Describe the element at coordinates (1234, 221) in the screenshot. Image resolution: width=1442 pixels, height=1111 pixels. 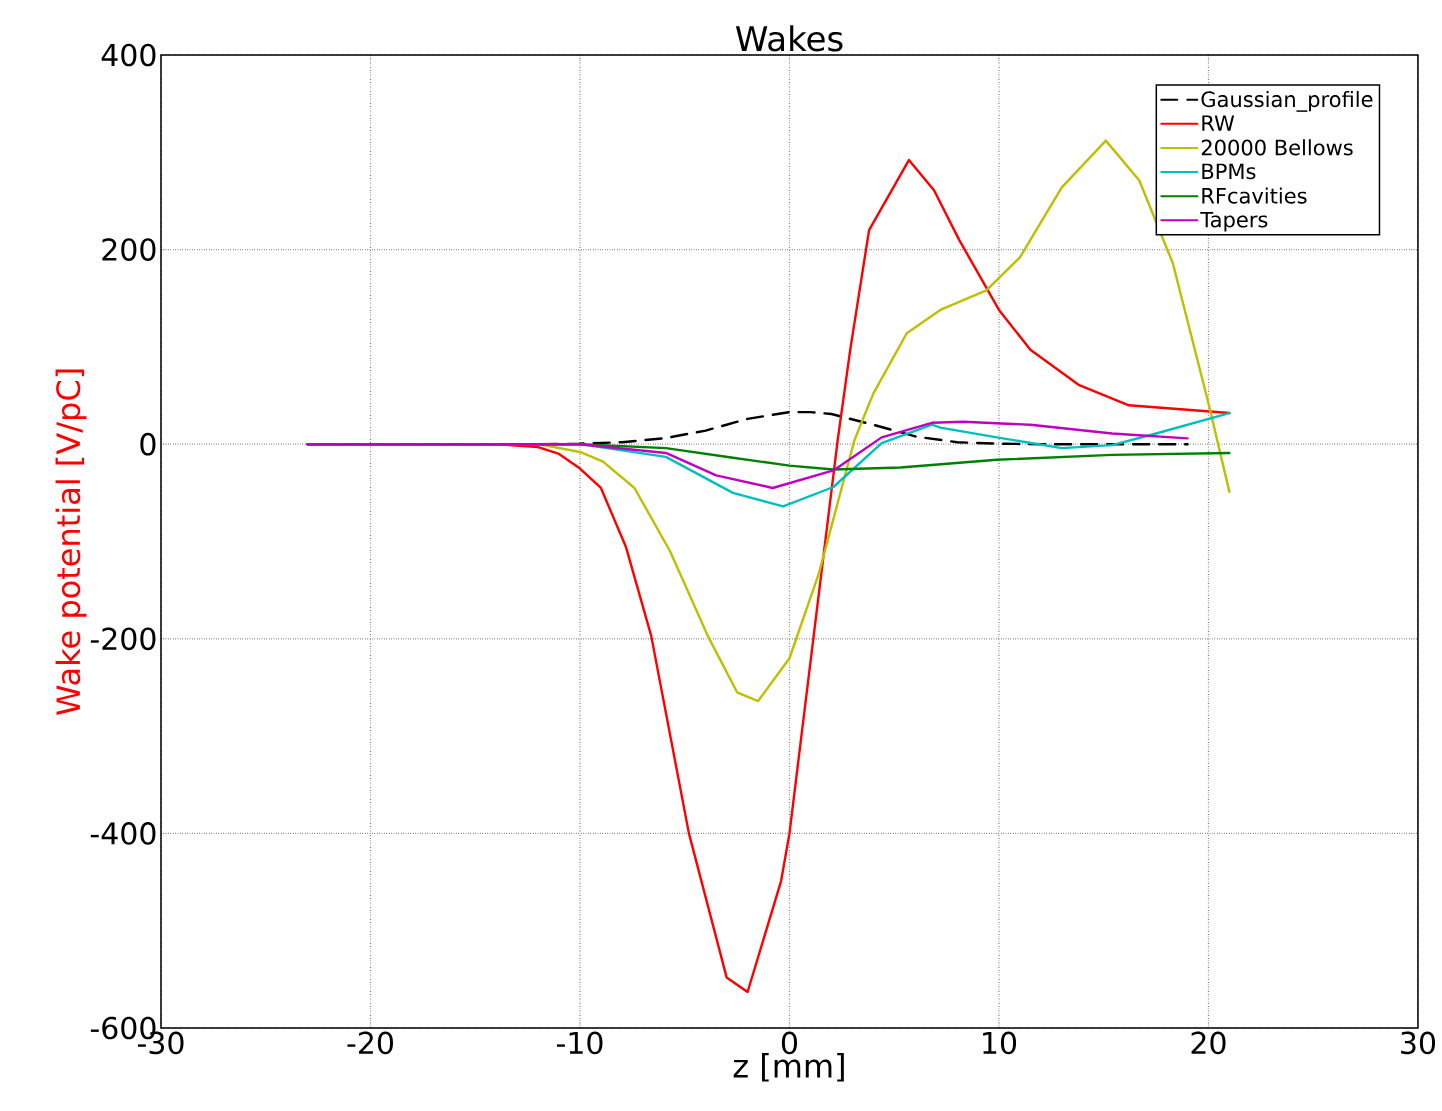
I see `legend-label: Tapers` at that location.